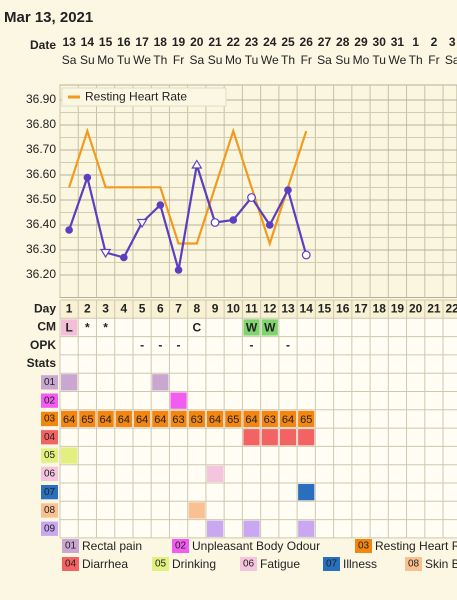  I want to click on date-label: 18, so click(161, 42).